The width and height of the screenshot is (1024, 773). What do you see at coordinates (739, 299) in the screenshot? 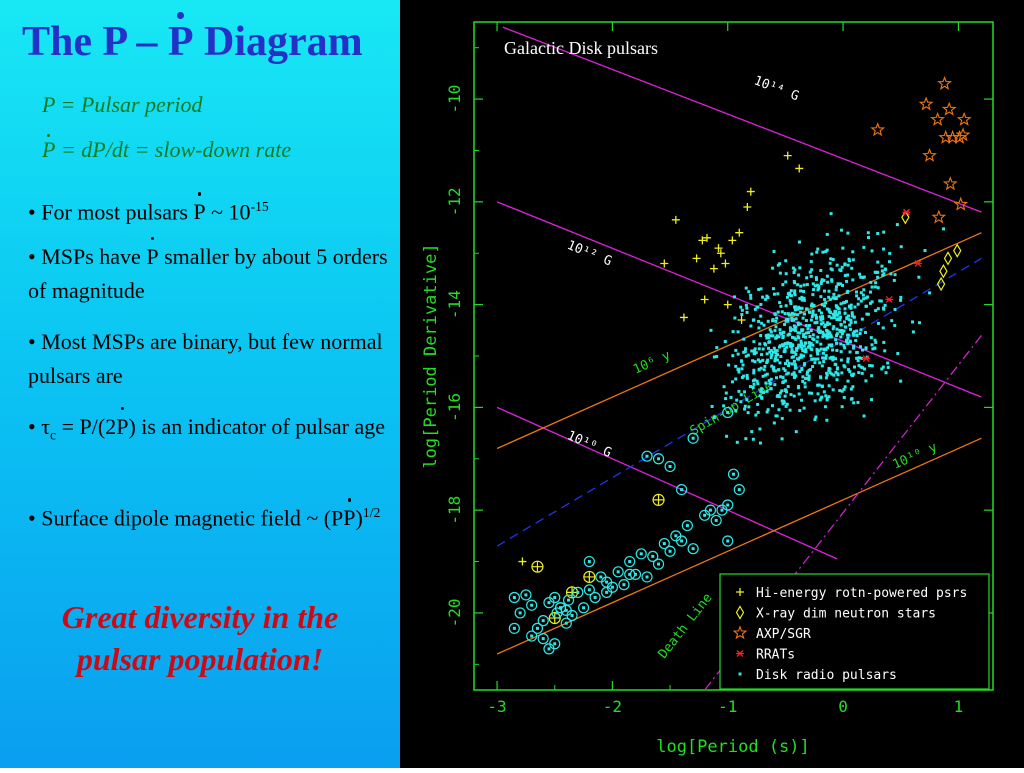
I see `reference-line-field` at bounding box center [739, 299].